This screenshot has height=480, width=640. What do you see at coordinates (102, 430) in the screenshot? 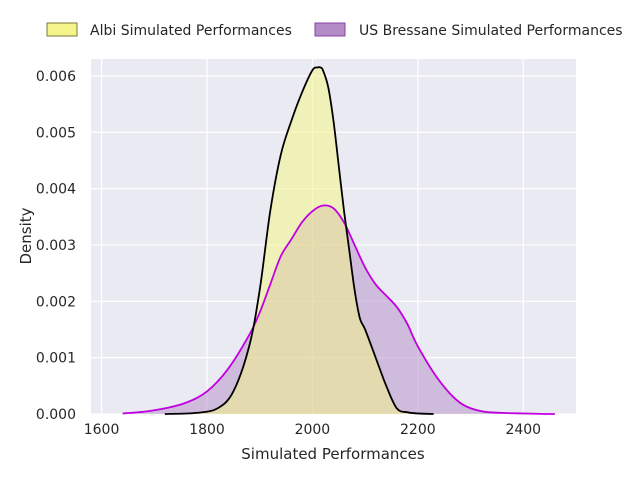
I see `x-tick-label: 1600` at bounding box center [102, 430].